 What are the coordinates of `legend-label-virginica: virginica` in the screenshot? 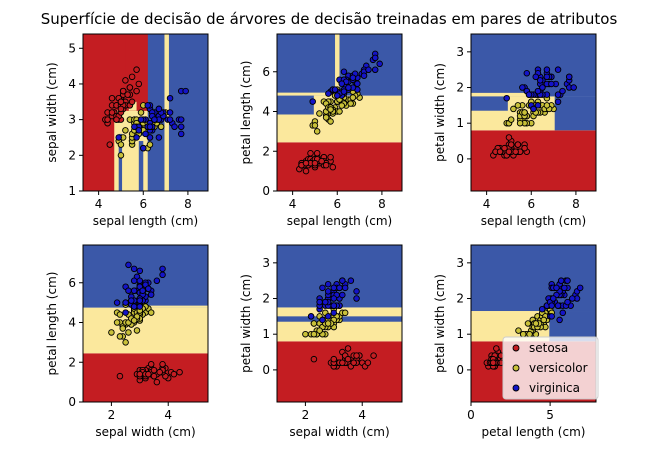 It's located at (554, 388).